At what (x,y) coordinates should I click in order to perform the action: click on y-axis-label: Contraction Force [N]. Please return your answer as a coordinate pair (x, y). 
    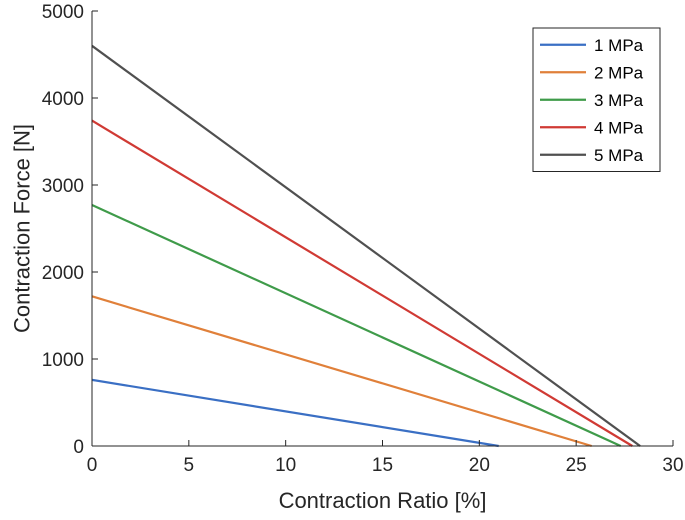
    Looking at the image, I should click on (22, 228).